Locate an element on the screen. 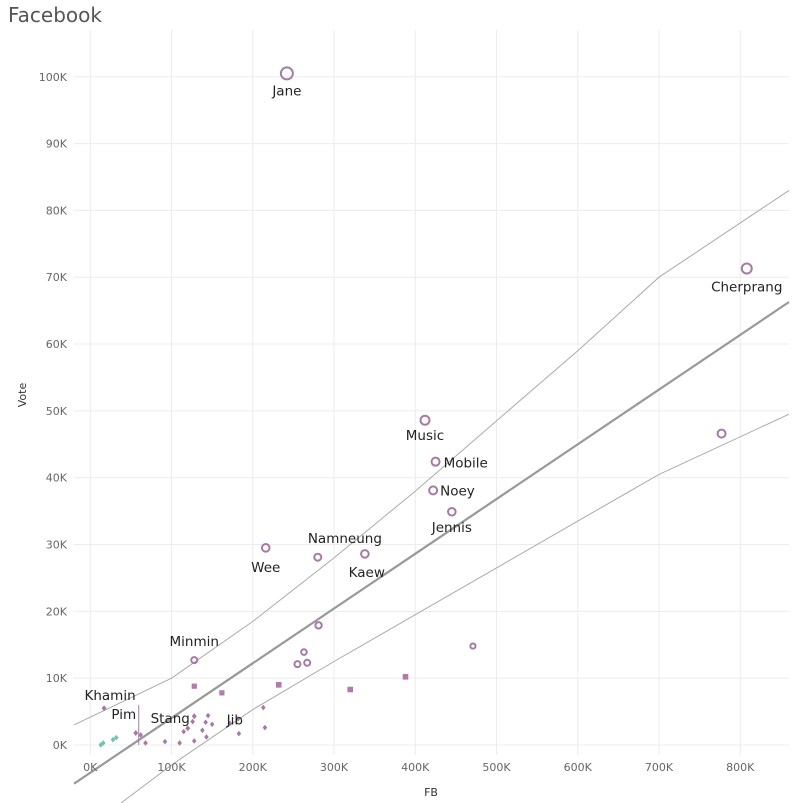  point-label-noey: Noey is located at coordinates (457, 491).